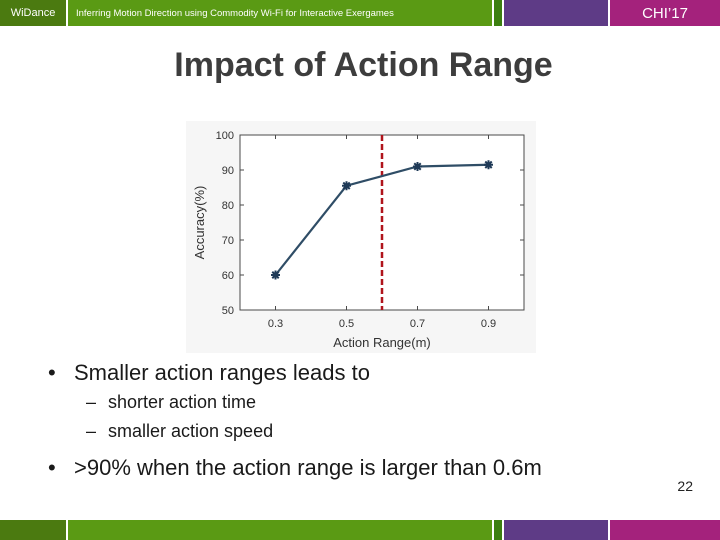 This screenshot has height=540, width=720. What do you see at coordinates (228, 241) in the screenshot?
I see `y-tick-label: 70` at bounding box center [228, 241].